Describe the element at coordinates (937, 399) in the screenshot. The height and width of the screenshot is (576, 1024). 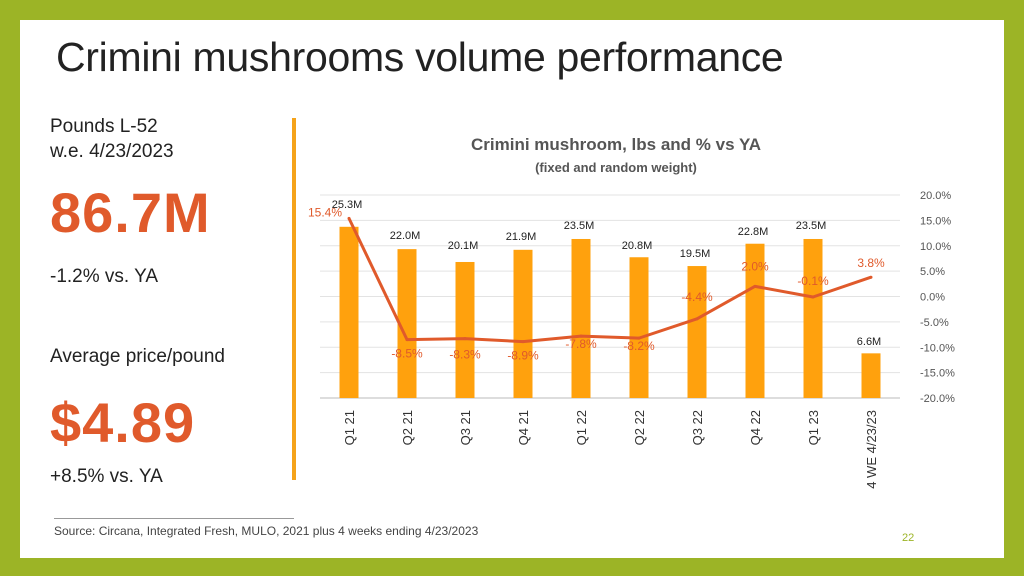
I see `right-axis-tick: -20.0%` at that location.